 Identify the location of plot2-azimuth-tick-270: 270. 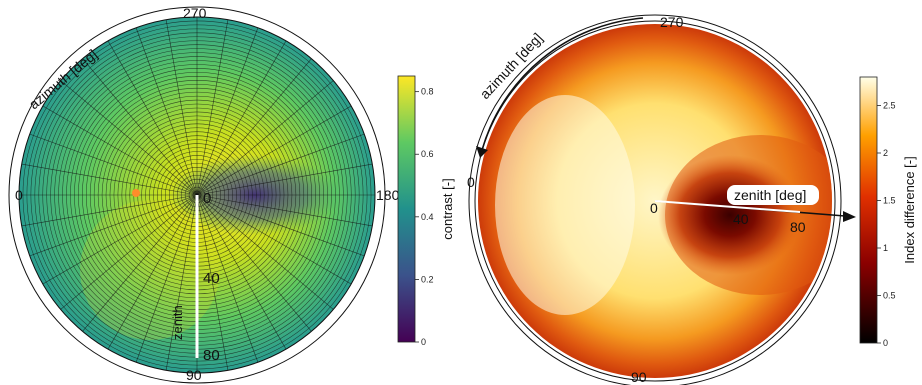
(672, 22).